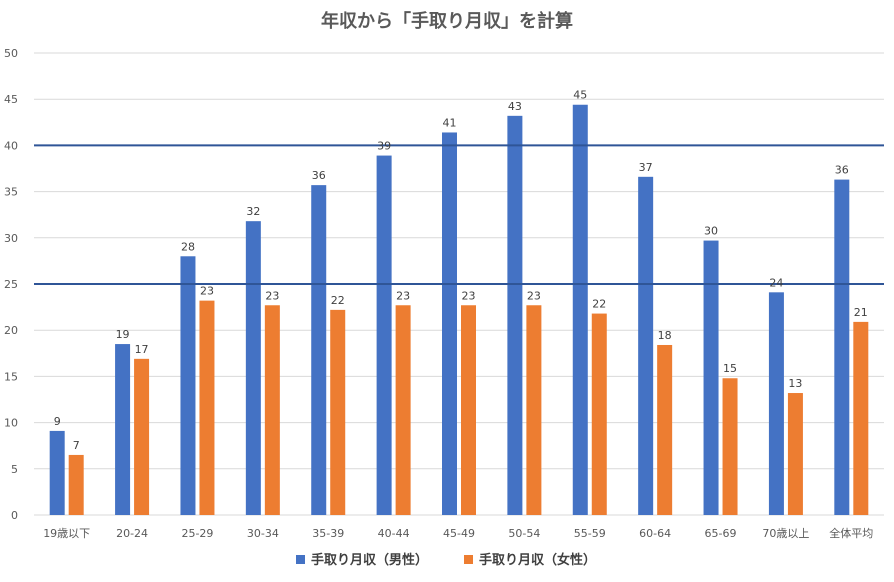 The height and width of the screenshot is (582, 894). What do you see at coordinates (300, 559) in the screenshot?
I see `legend-swatch-male` at bounding box center [300, 559].